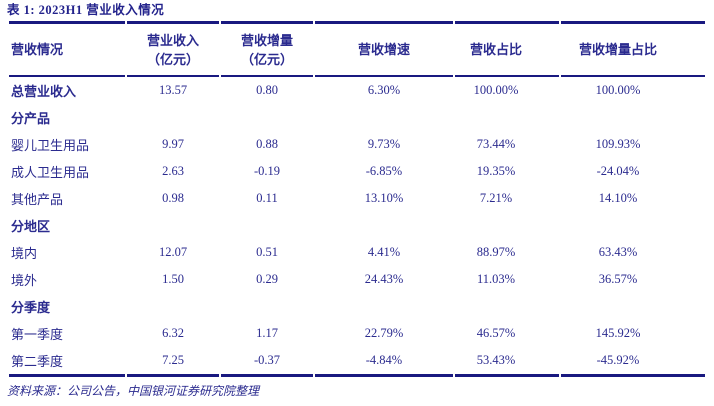  I want to click on cell-share: 73.44%, so click(496, 144).